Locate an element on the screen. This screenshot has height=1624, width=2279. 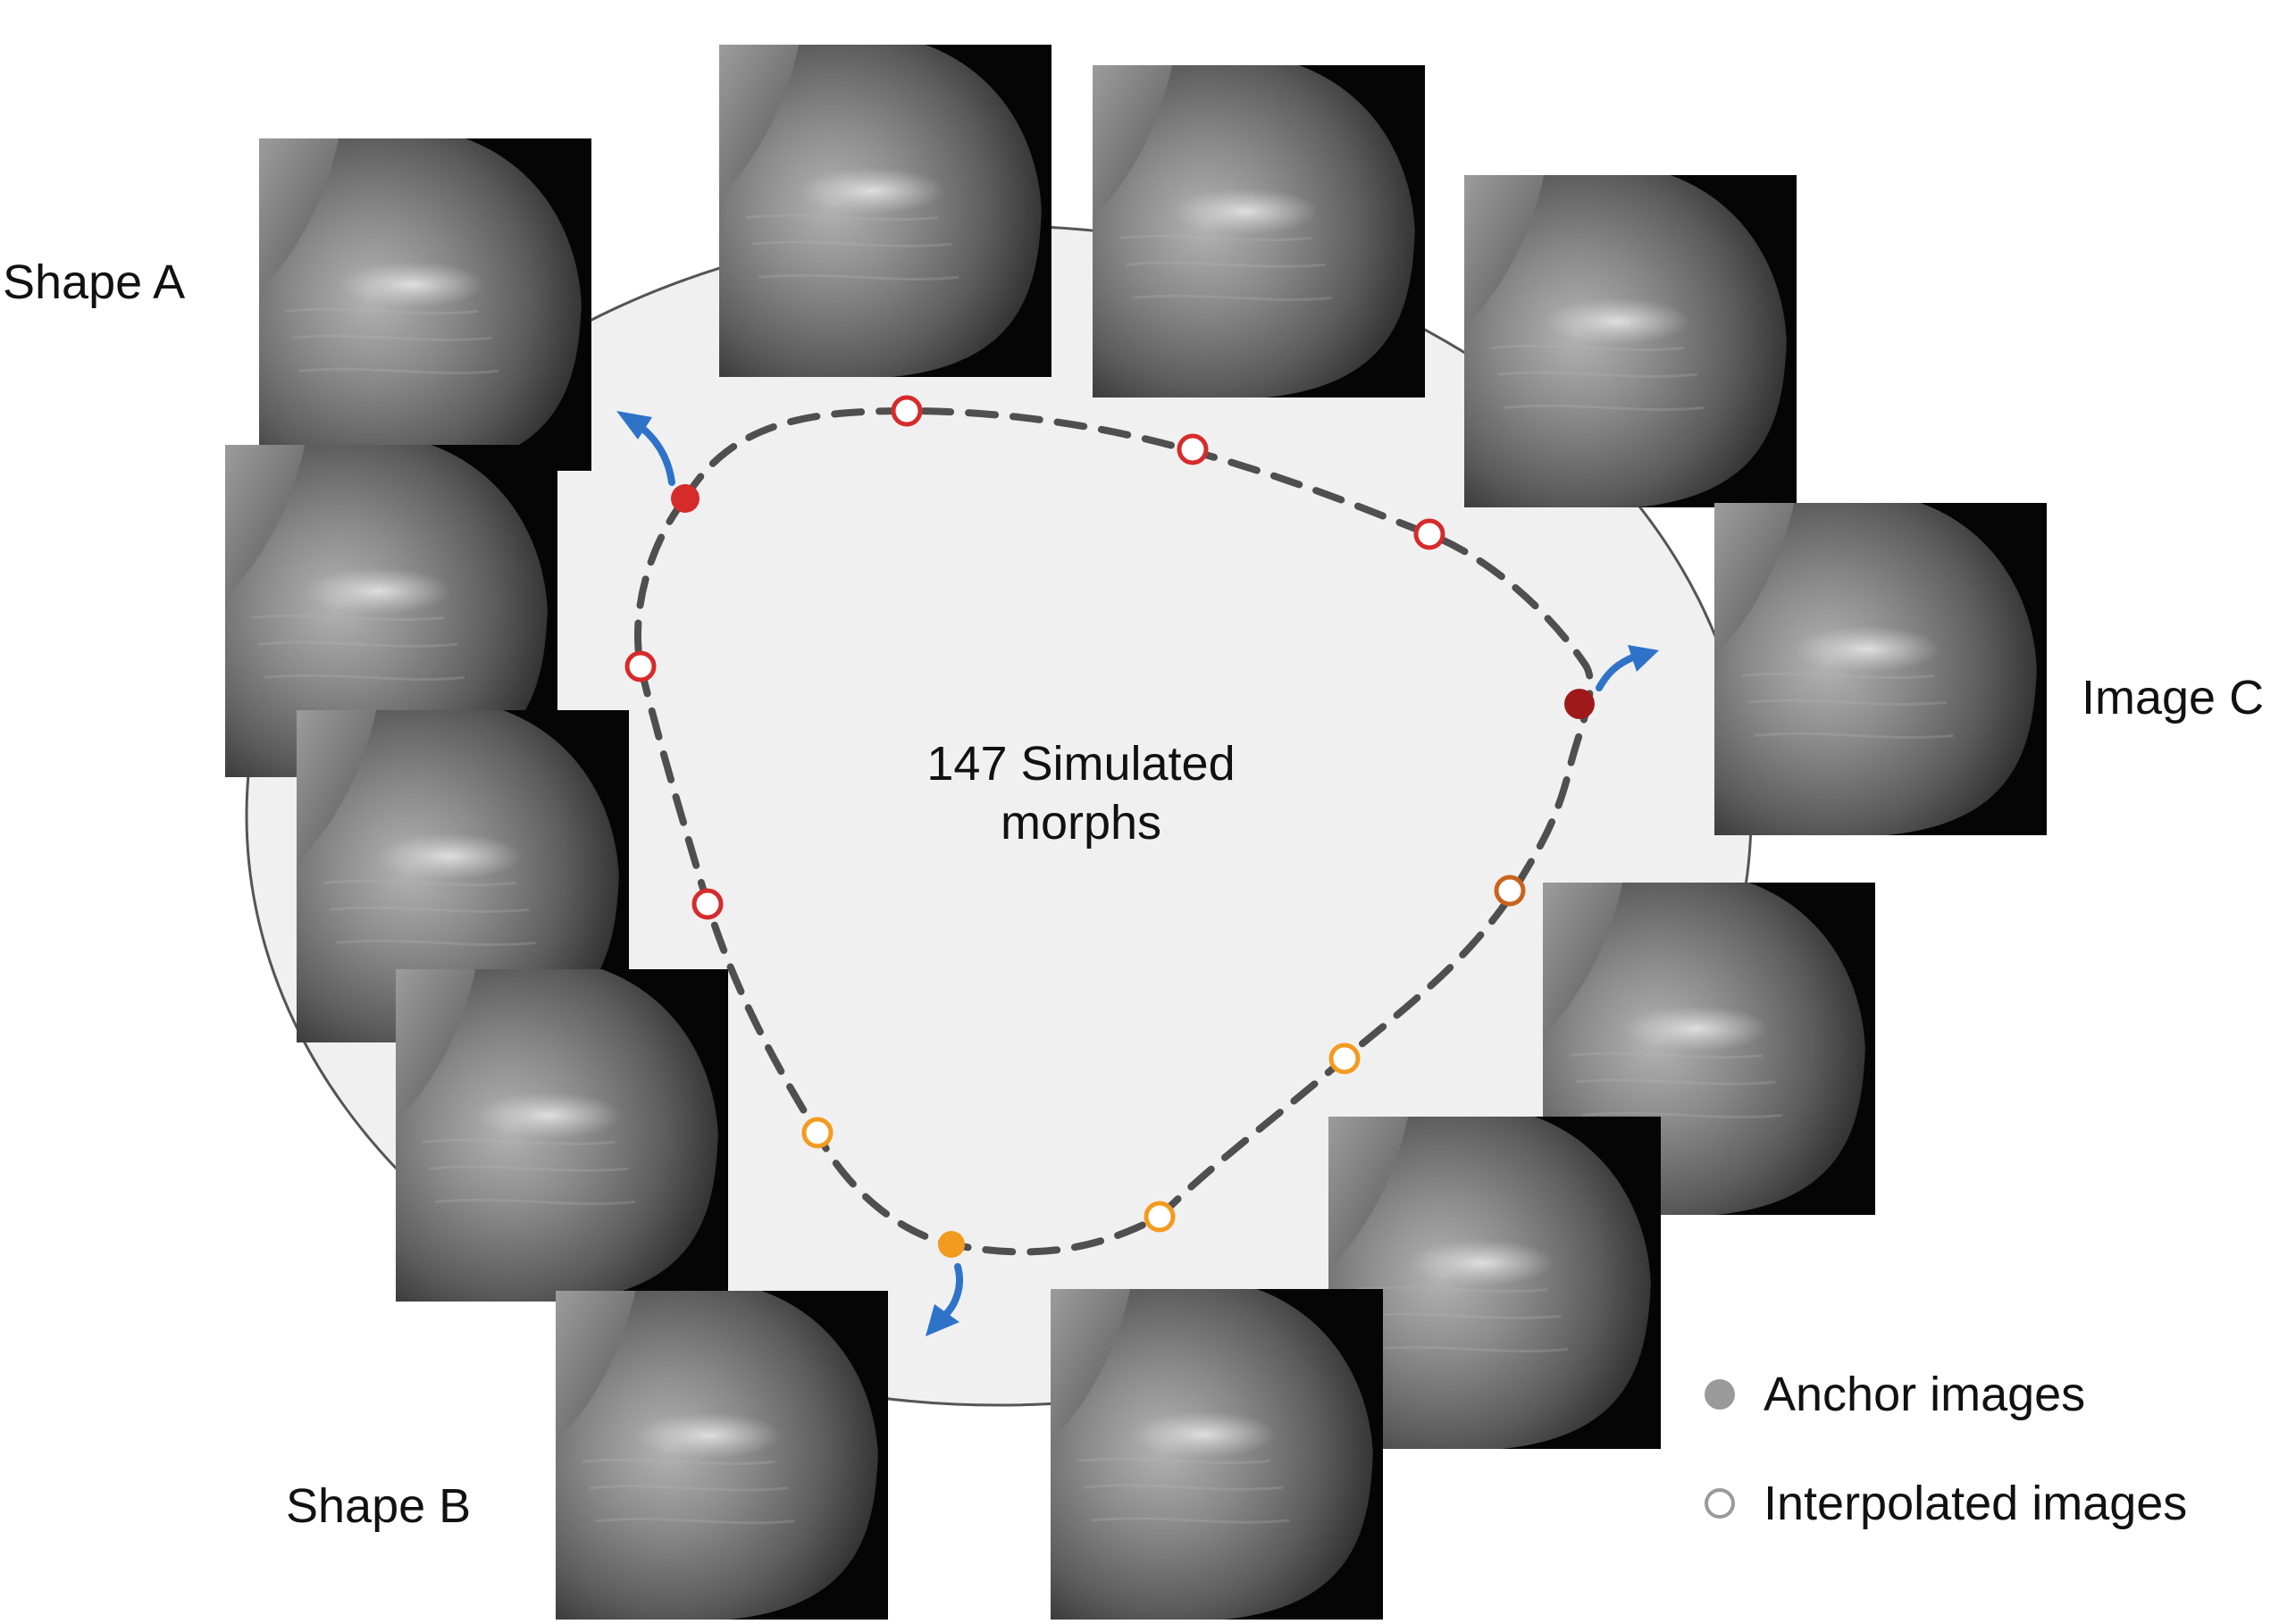
shape-b-label: Shape B is located at coordinates (379, 1506).